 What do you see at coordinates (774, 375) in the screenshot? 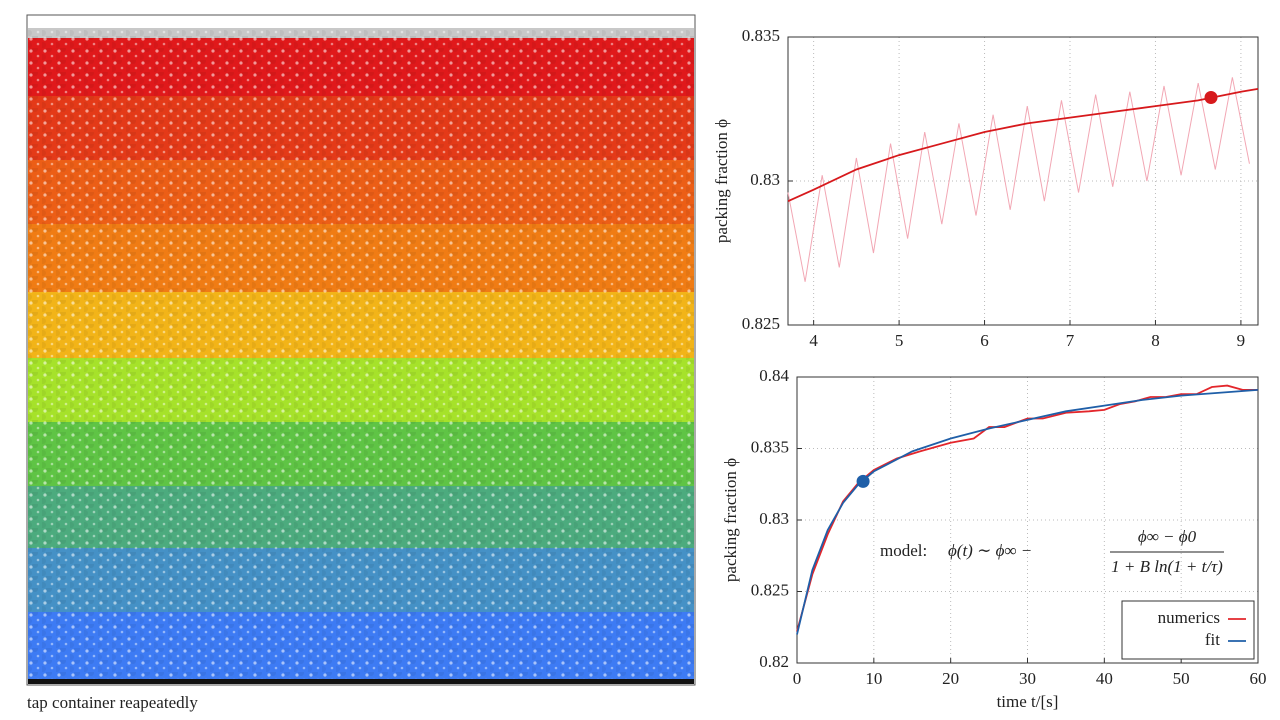
I see `y-tick-label: 0.84` at bounding box center [774, 375].